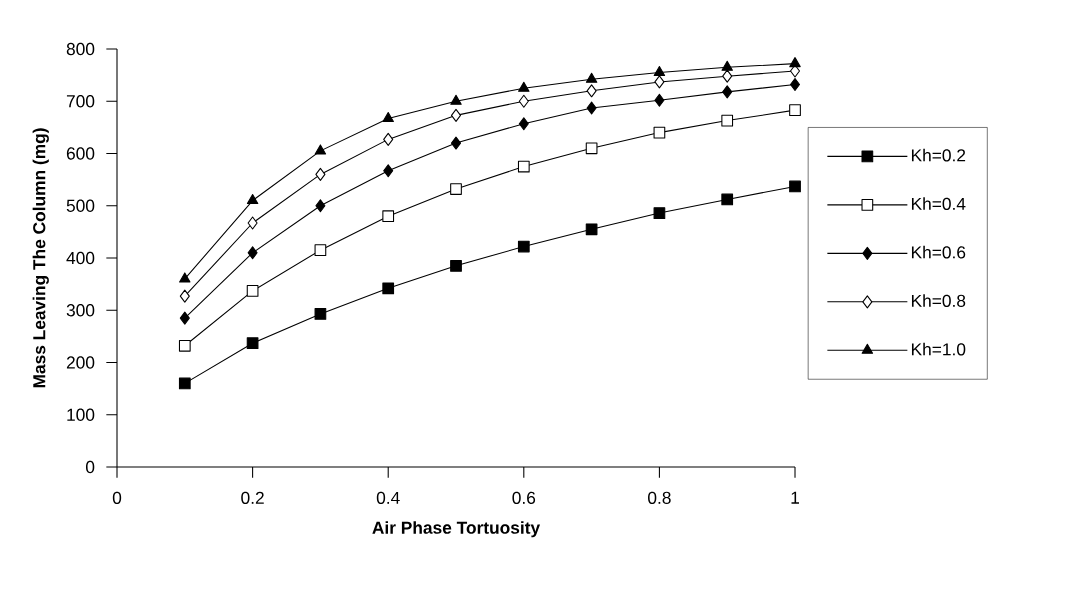  Describe the element at coordinates (80, 153) in the screenshot. I see `y-tick-label: 600` at that location.